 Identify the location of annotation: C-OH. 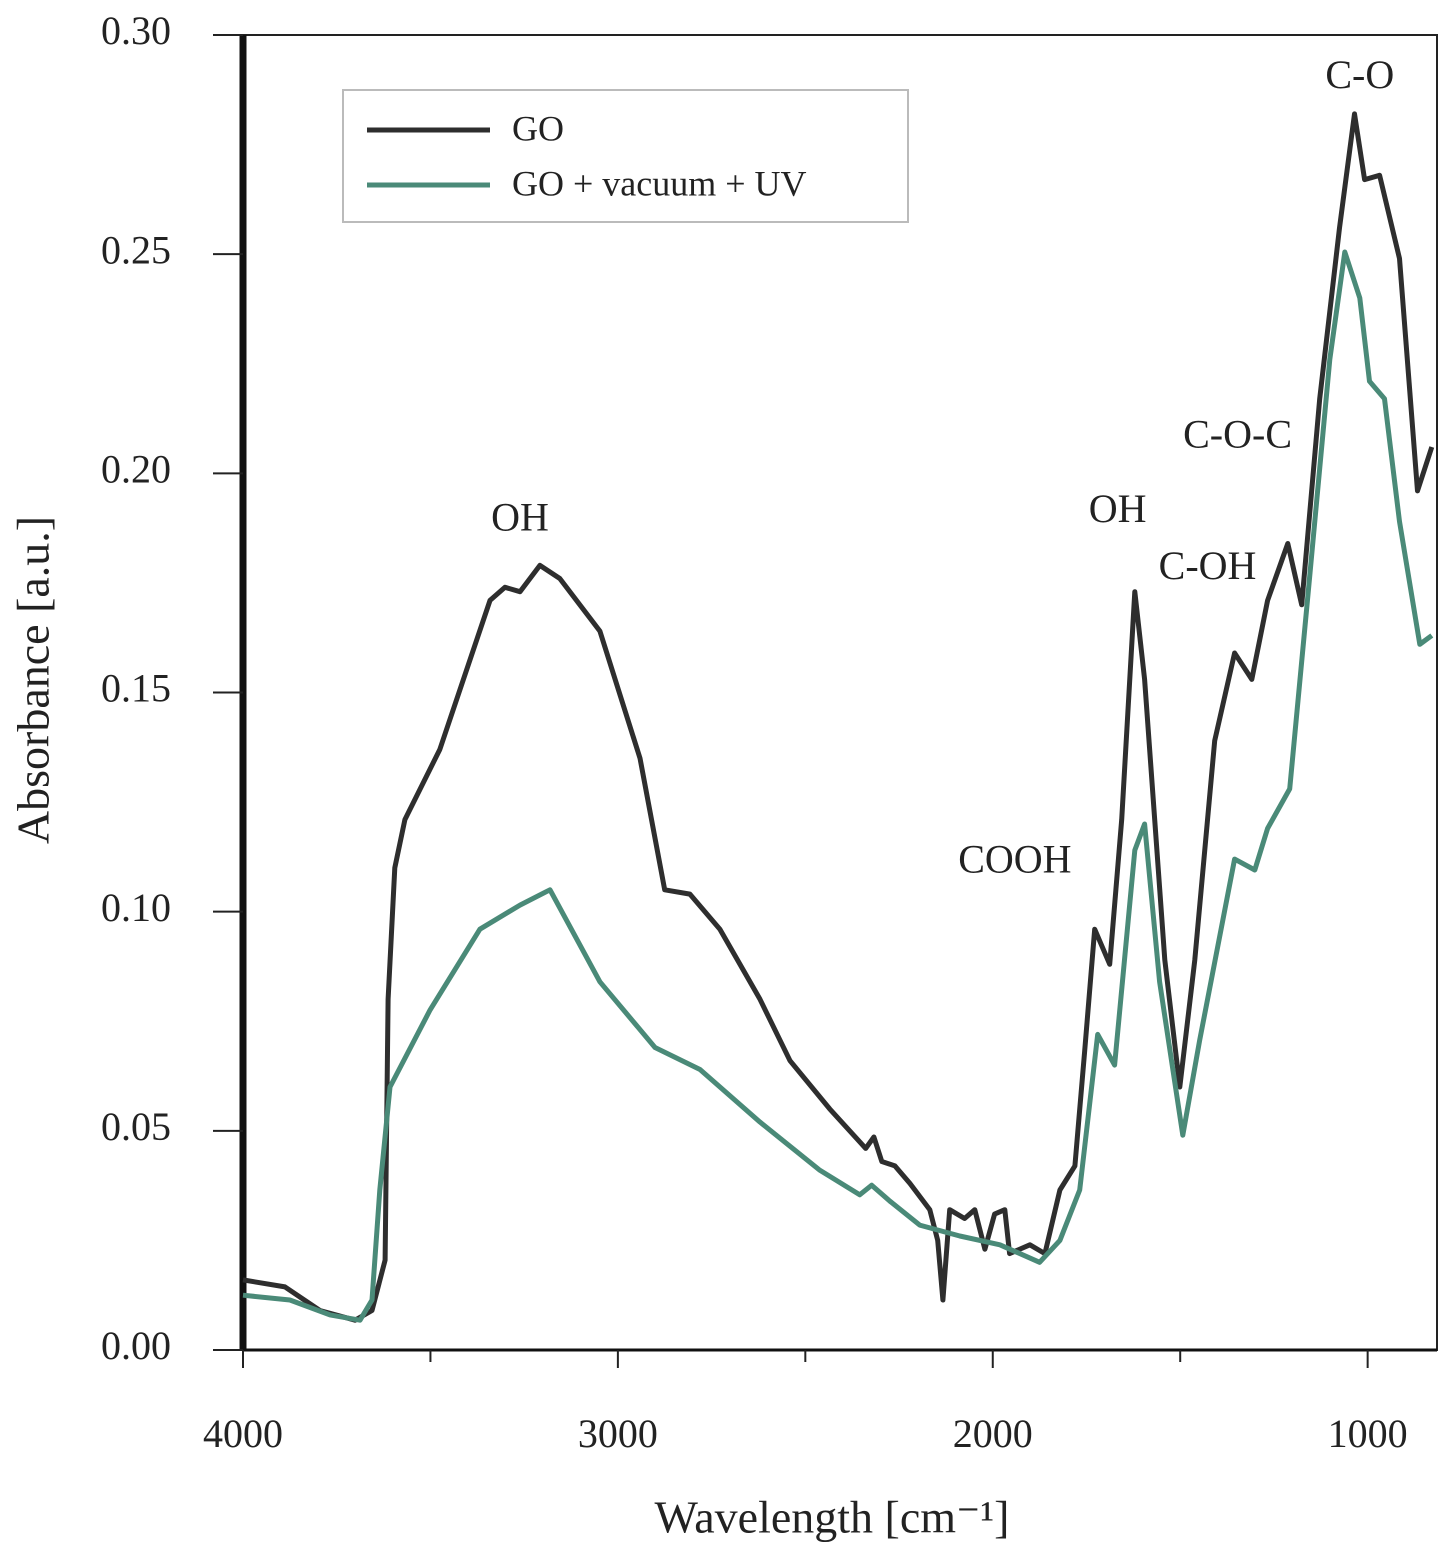
(1208, 565).